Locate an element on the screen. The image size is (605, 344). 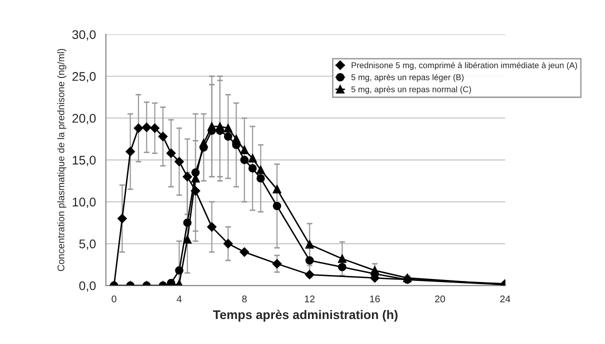
legend-label: Prednisone 5 mg, comprimé à libération immédiate à jeun (A) is located at coordinates (465, 66).